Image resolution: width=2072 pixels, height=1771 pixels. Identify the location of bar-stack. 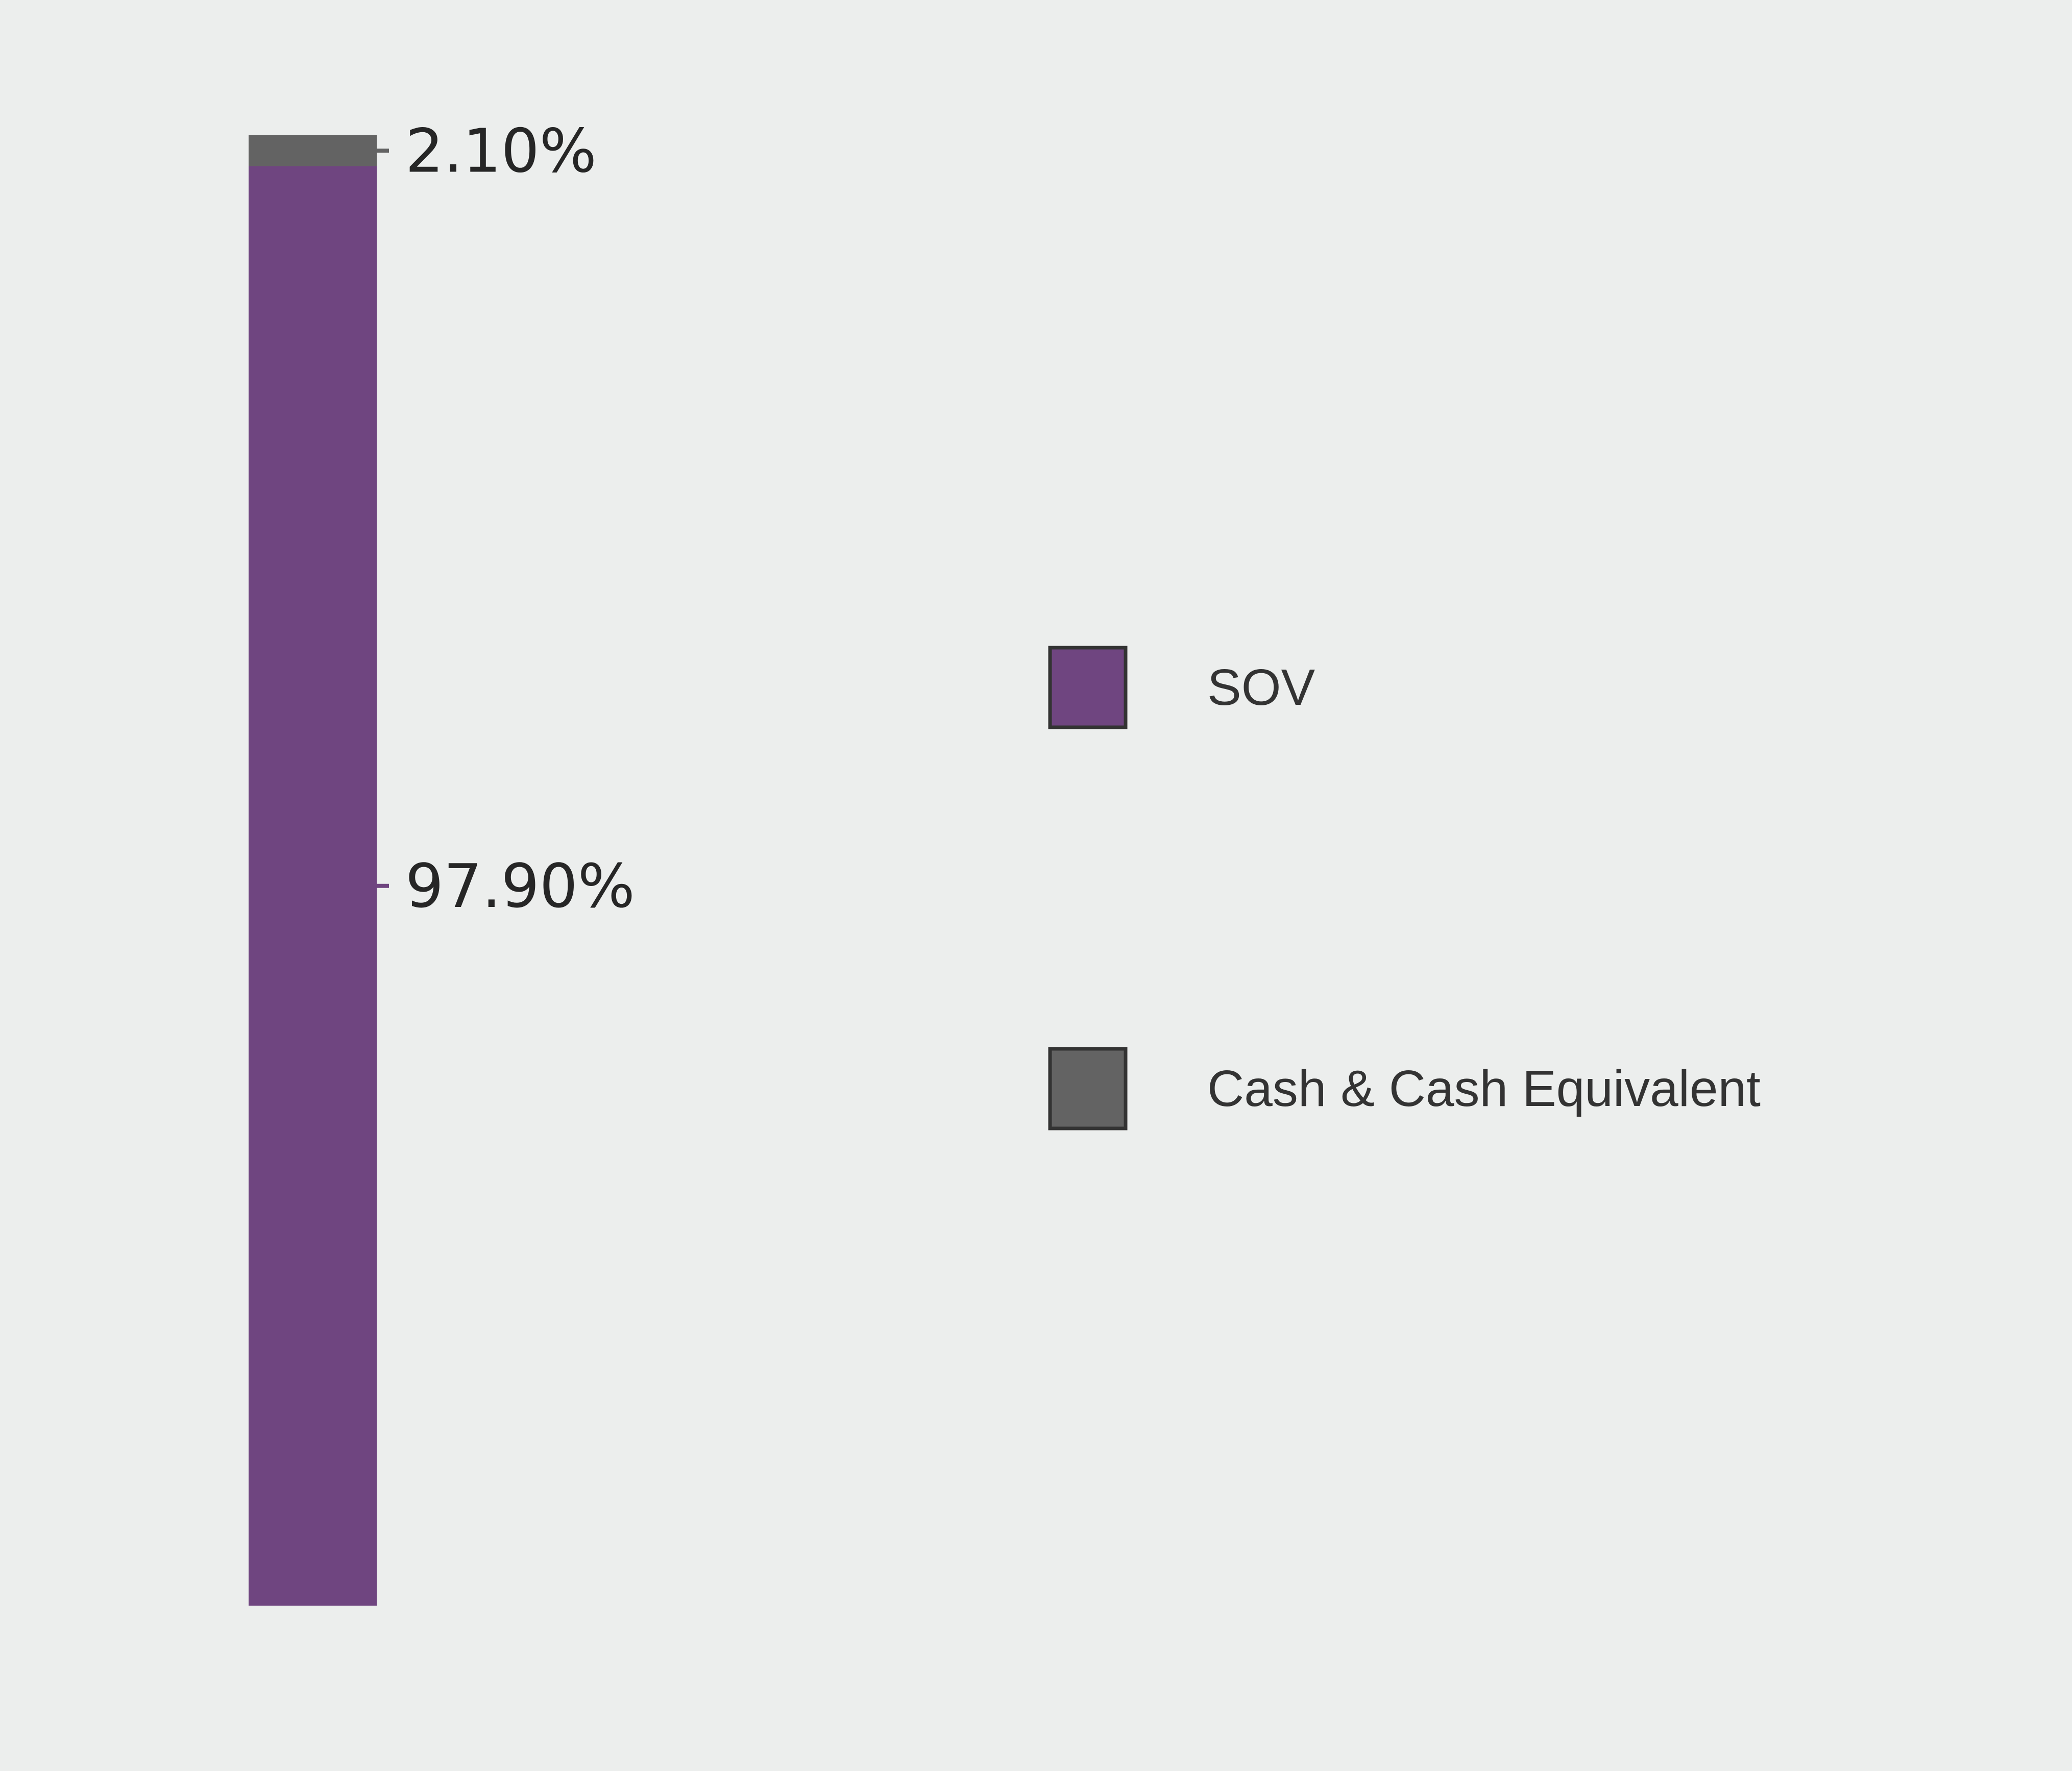
(313, 870).